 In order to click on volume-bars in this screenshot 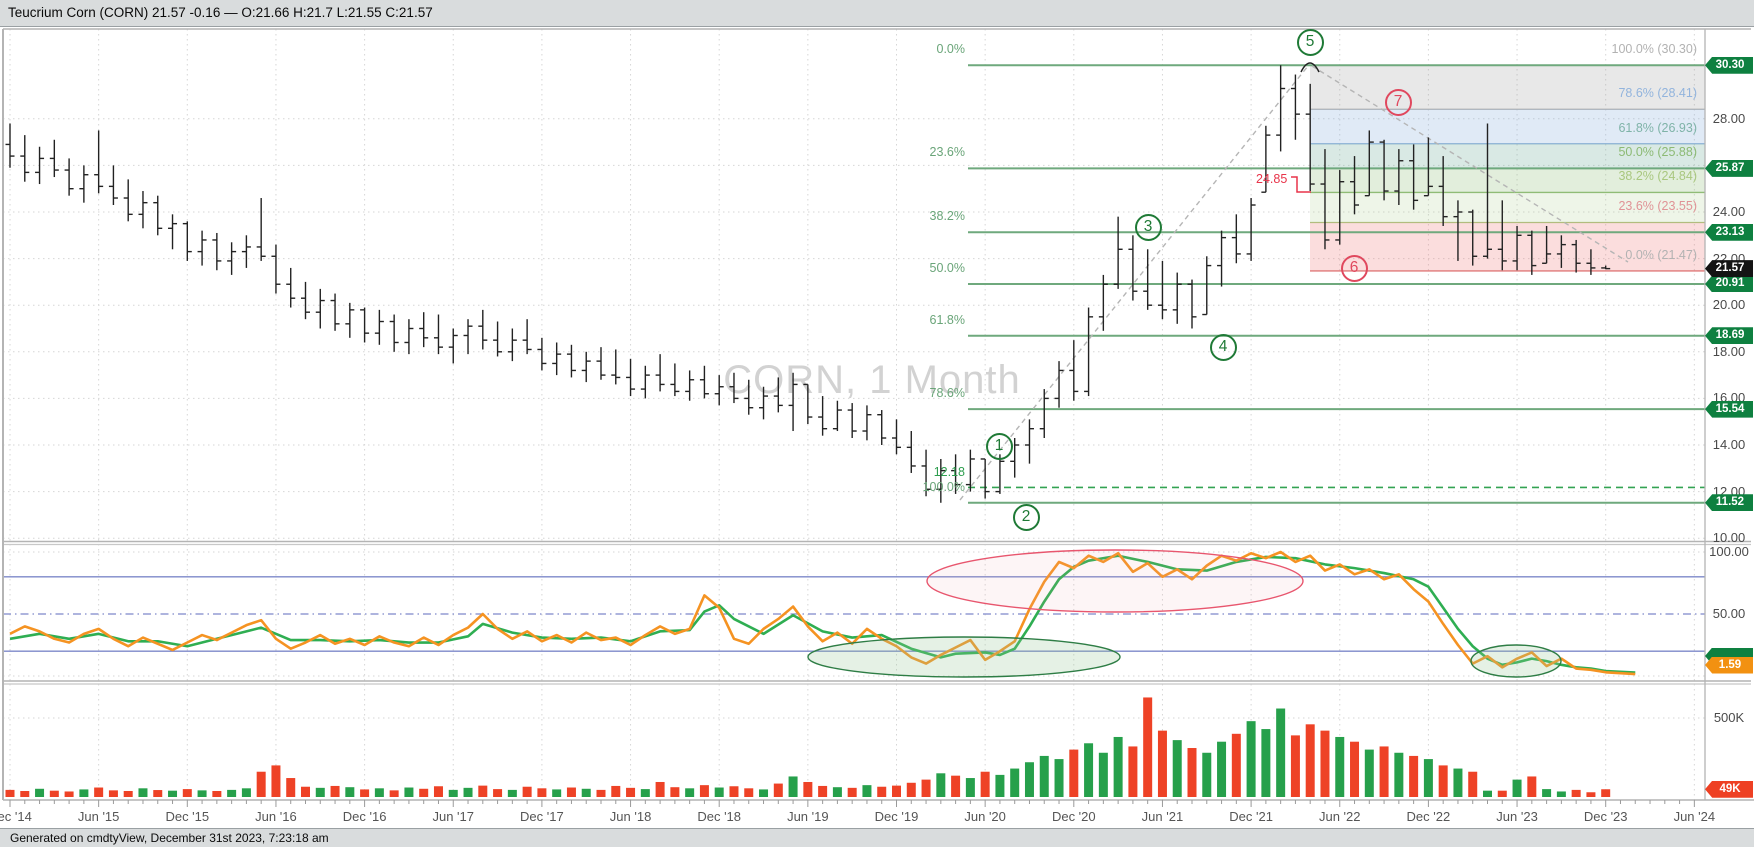, I will do `click(808, 747)`.